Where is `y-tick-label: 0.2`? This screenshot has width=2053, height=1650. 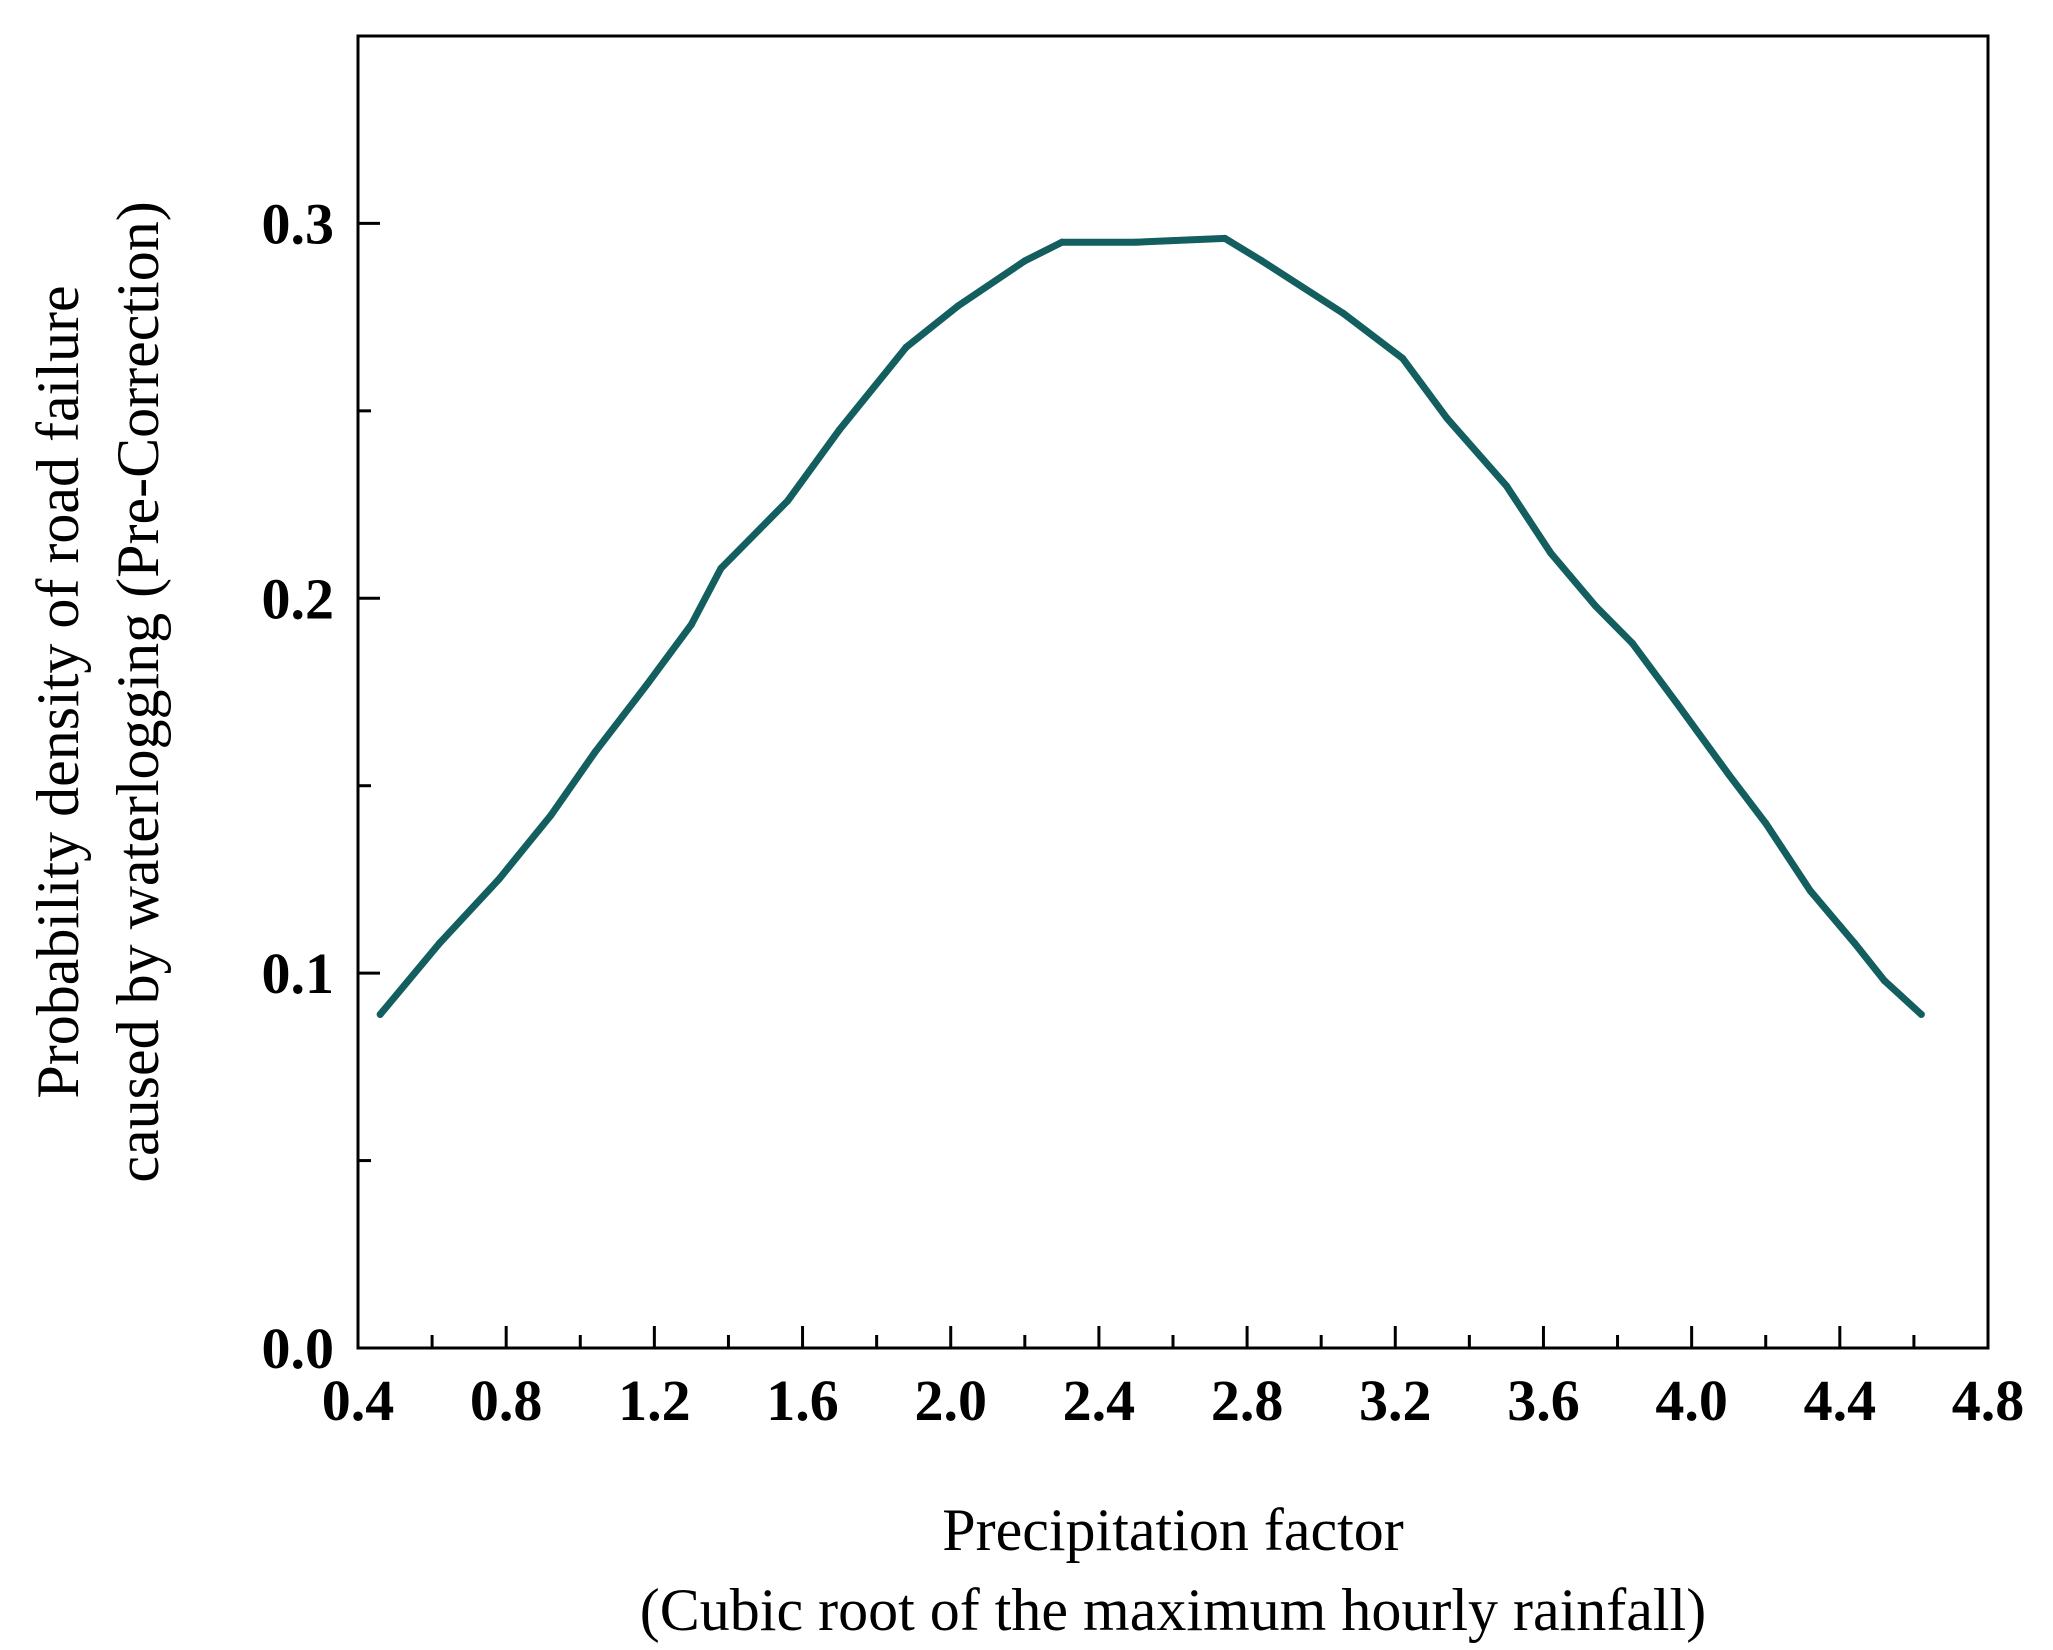
y-tick-label: 0.2 is located at coordinates (298, 598).